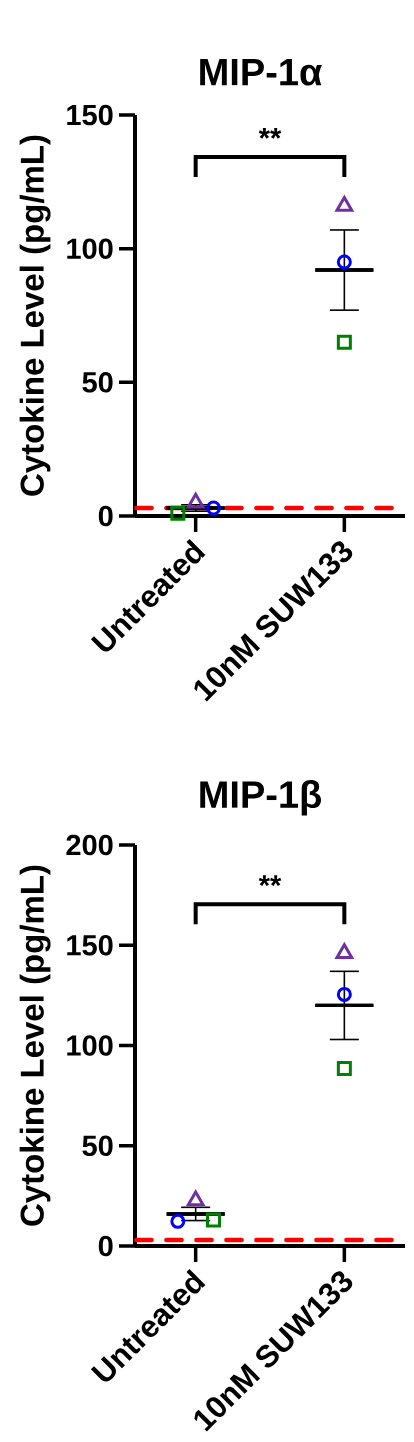 Image resolution: width=414 pixels, height=1442 pixels. I want to click on chart-title: MIP-1α, so click(261, 72).